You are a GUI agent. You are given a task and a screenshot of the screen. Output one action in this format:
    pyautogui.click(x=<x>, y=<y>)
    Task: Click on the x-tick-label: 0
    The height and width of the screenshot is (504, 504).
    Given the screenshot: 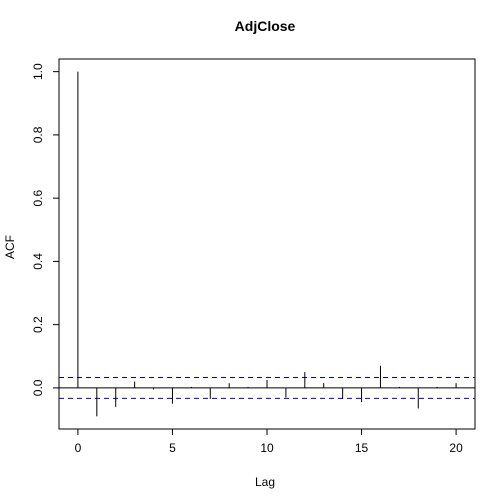 What is the action you would take?
    pyautogui.click(x=78, y=448)
    